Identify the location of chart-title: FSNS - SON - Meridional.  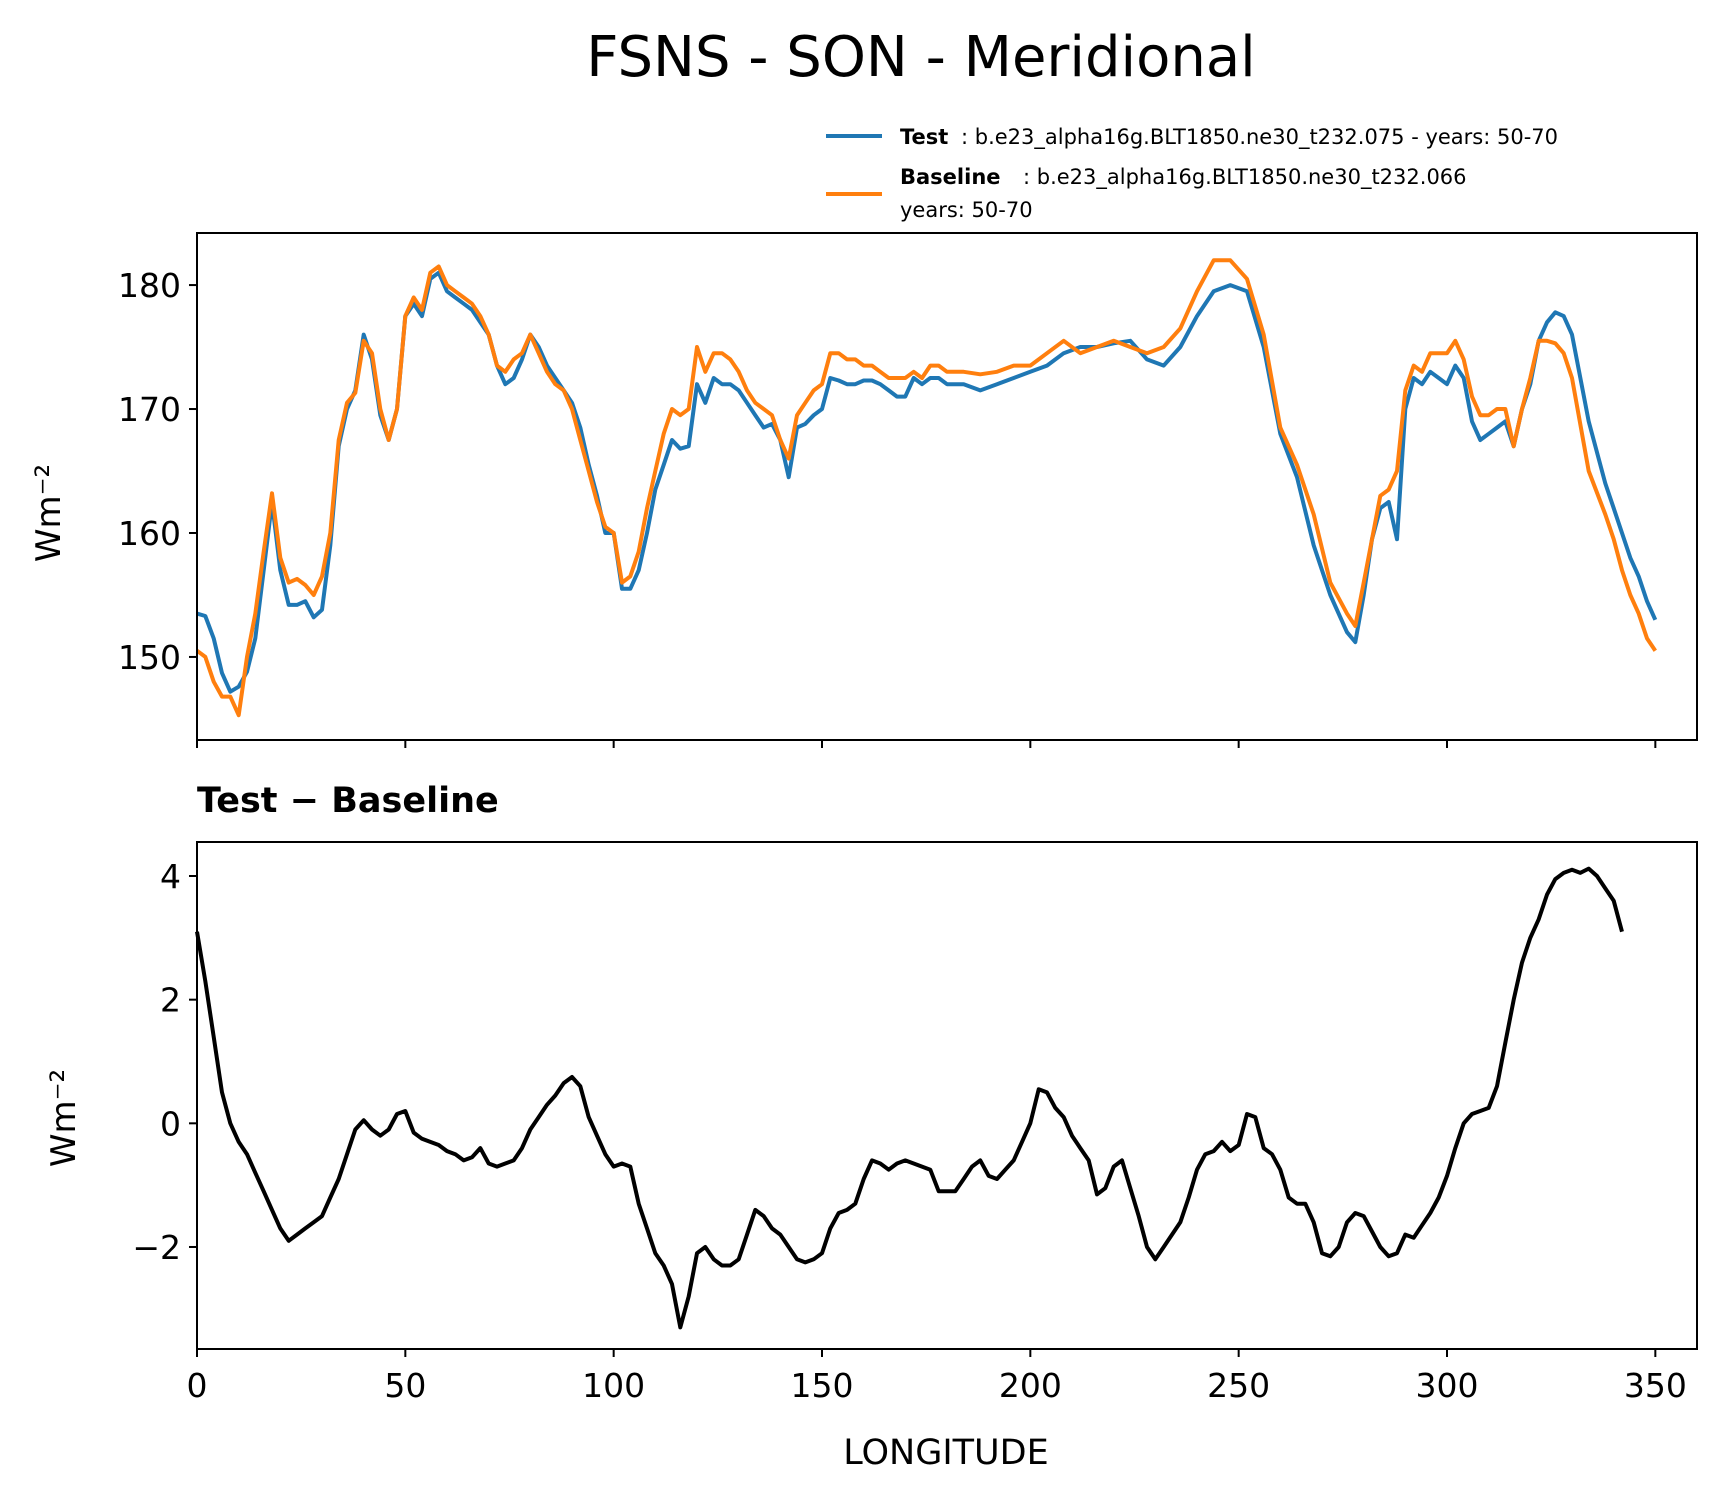
(920, 57).